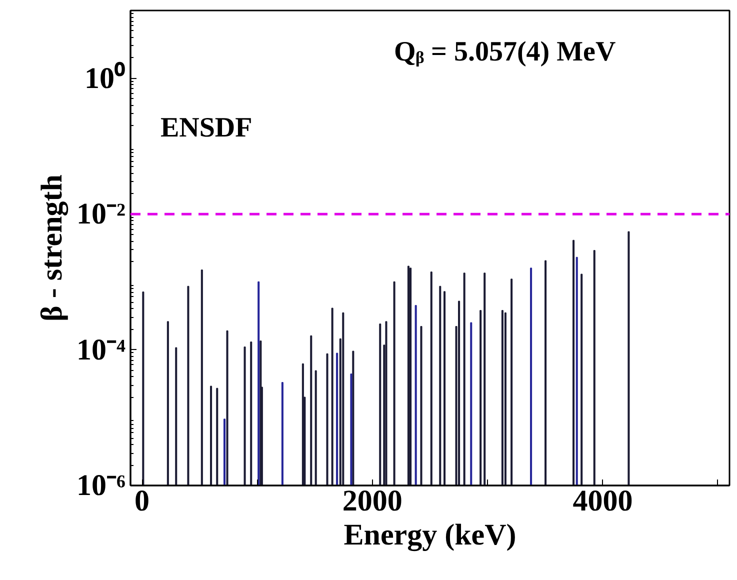 The width and height of the screenshot is (737, 580). Describe the element at coordinates (105, 77) in the screenshot. I see `y-tick-label: 10⁰` at that location.